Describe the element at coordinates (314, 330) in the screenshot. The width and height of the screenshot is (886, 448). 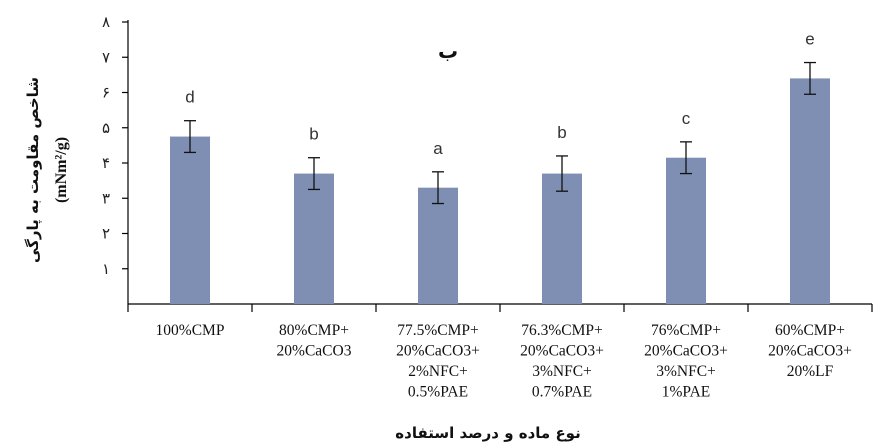
I see `x-tick-label: 80%CMP+` at that location.